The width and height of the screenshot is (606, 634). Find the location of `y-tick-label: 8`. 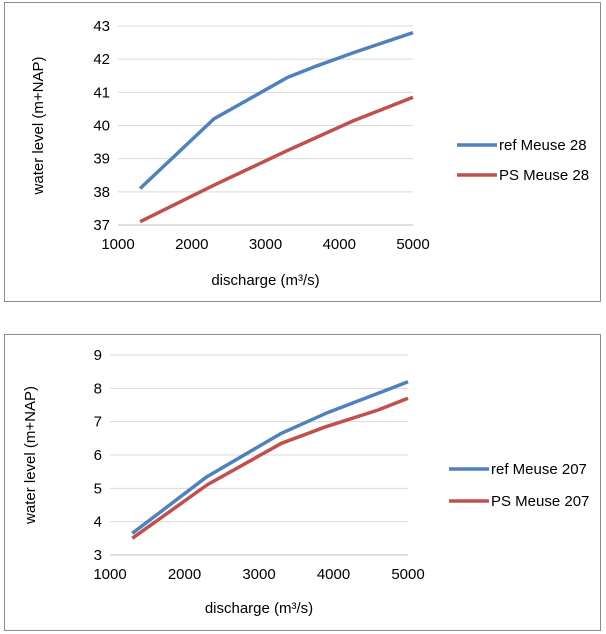

y-tick-label: 8 is located at coordinates (98, 388).